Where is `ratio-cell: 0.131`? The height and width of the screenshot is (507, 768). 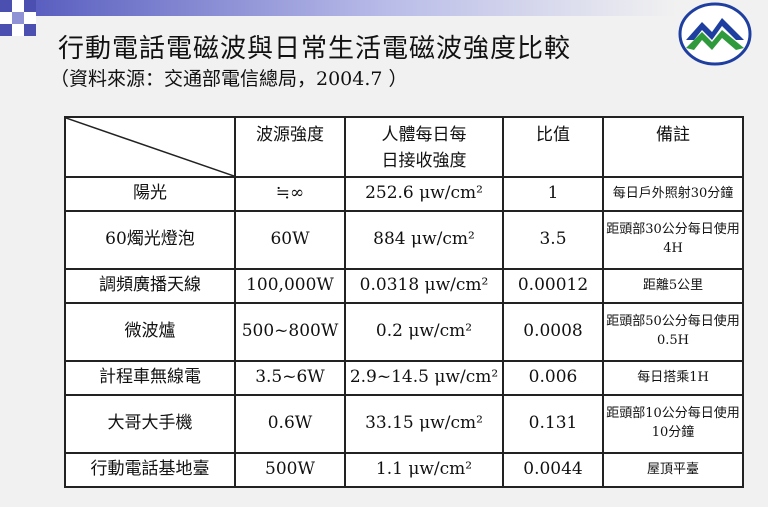 ratio-cell: 0.131 is located at coordinates (553, 424).